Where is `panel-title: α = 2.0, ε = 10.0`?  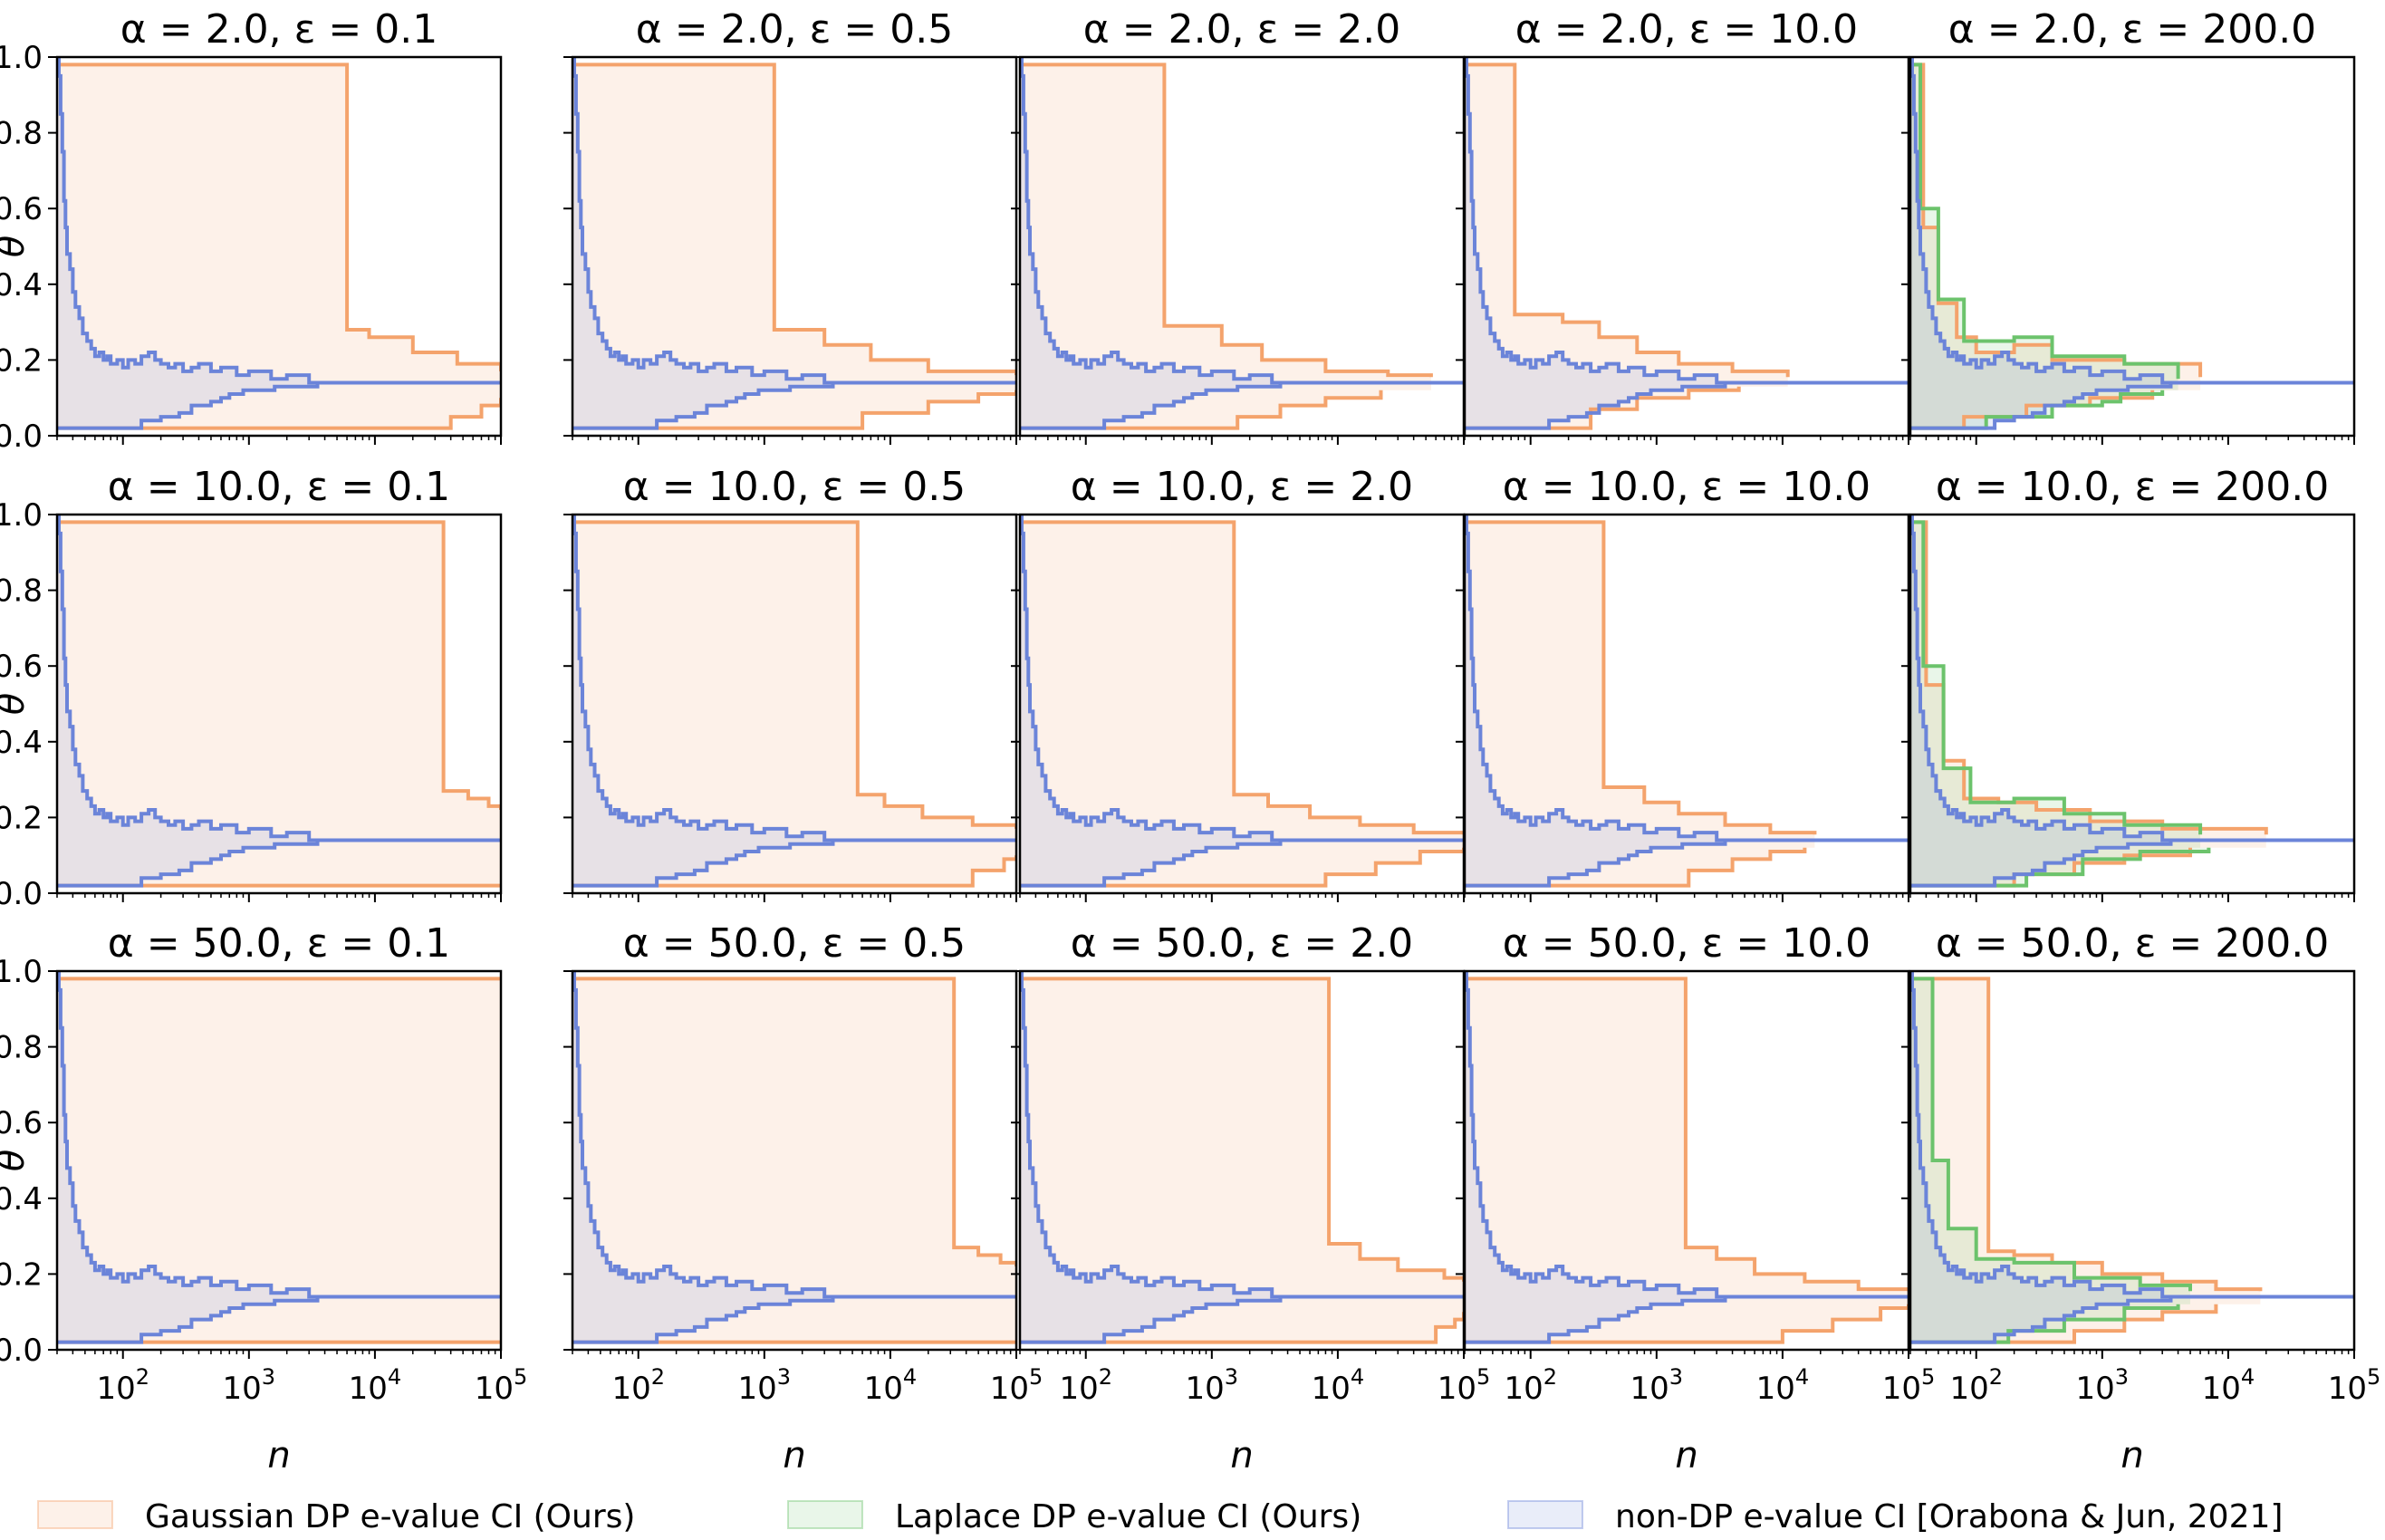 panel-title: α = 2.0, ε = 10.0 is located at coordinates (1686, 29).